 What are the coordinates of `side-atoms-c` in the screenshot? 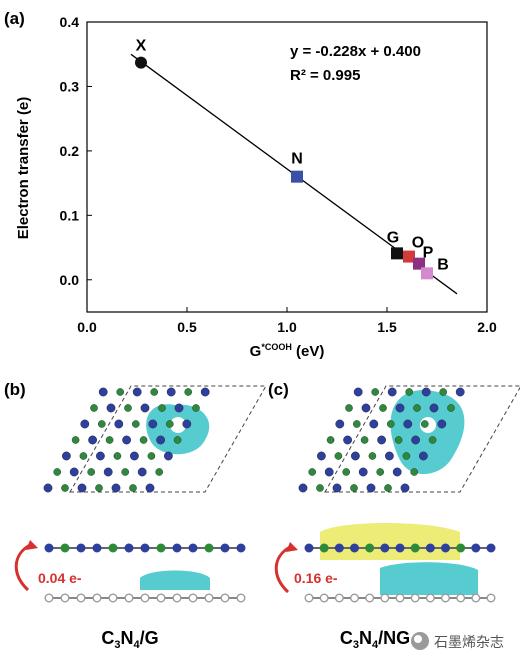 It's located at (400, 573).